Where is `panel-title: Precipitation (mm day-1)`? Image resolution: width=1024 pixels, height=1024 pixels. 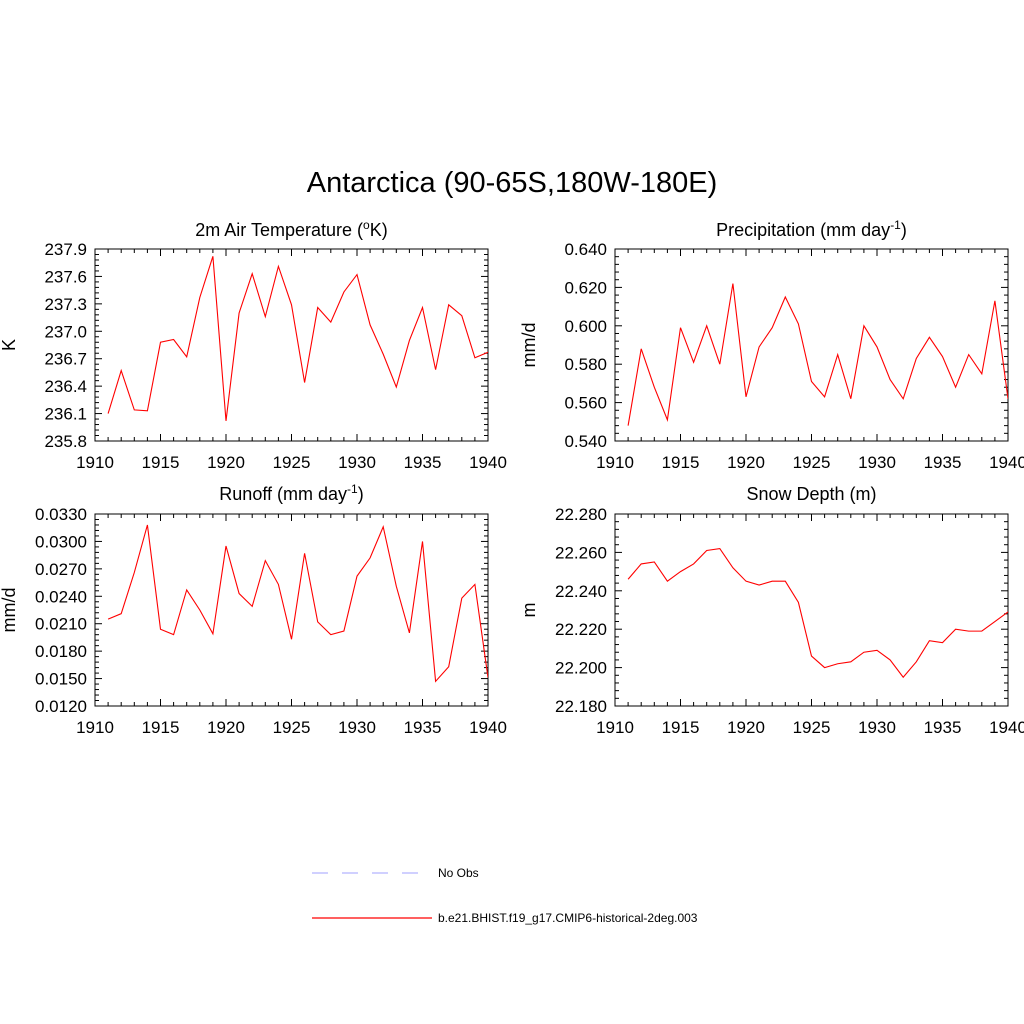 panel-title: Precipitation (mm day-1) is located at coordinates (811, 229).